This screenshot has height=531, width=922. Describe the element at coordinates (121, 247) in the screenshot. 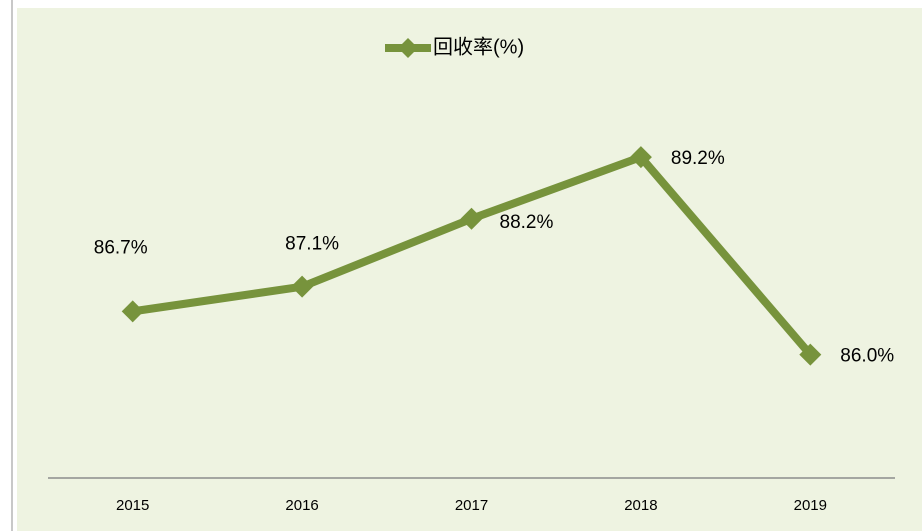

I see `data-label: 86.7%` at that location.